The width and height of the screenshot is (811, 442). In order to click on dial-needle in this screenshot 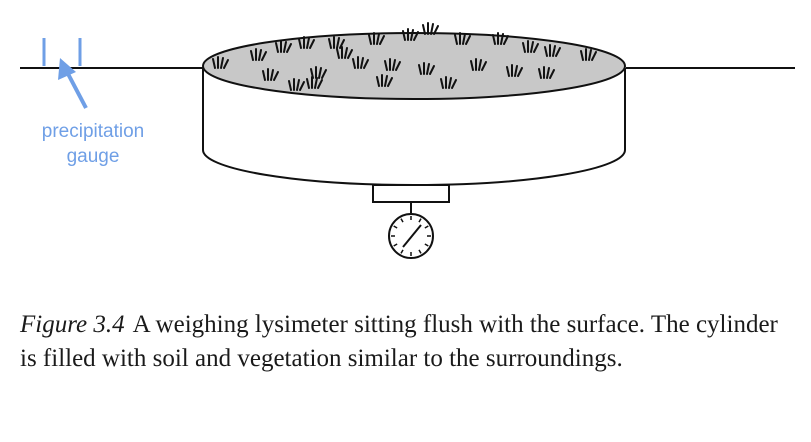, I will do `click(412, 236)`.